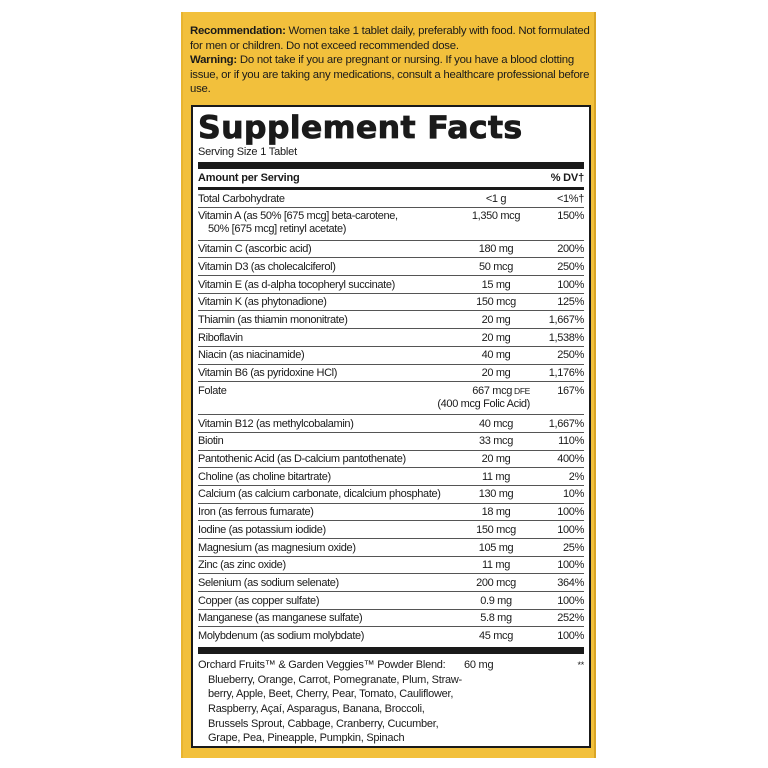 Image resolution: width=768 pixels, height=768 pixels. What do you see at coordinates (326, 338) in the screenshot?
I see `nutrient-name: Riboflavin` at bounding box center [326, 338].